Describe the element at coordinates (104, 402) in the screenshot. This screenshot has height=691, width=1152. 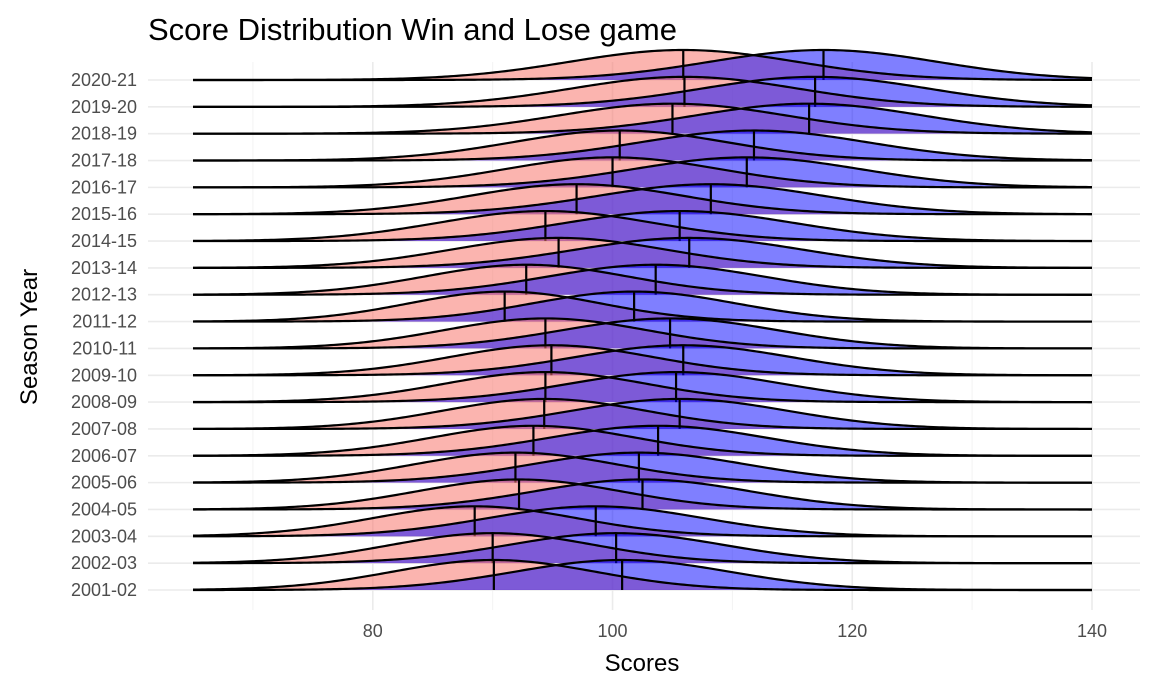
I see `y-tick-label: 2008-09` at that location.